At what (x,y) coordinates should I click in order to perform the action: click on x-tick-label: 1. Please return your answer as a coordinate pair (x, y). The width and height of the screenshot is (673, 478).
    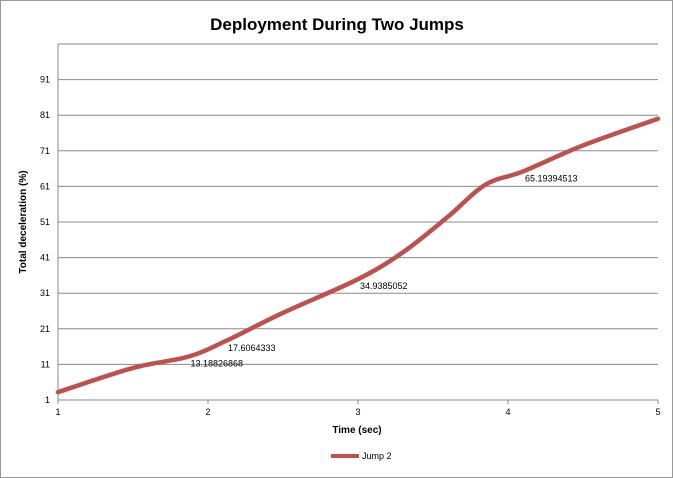
    Looking at the image, I should click on (57, 412).